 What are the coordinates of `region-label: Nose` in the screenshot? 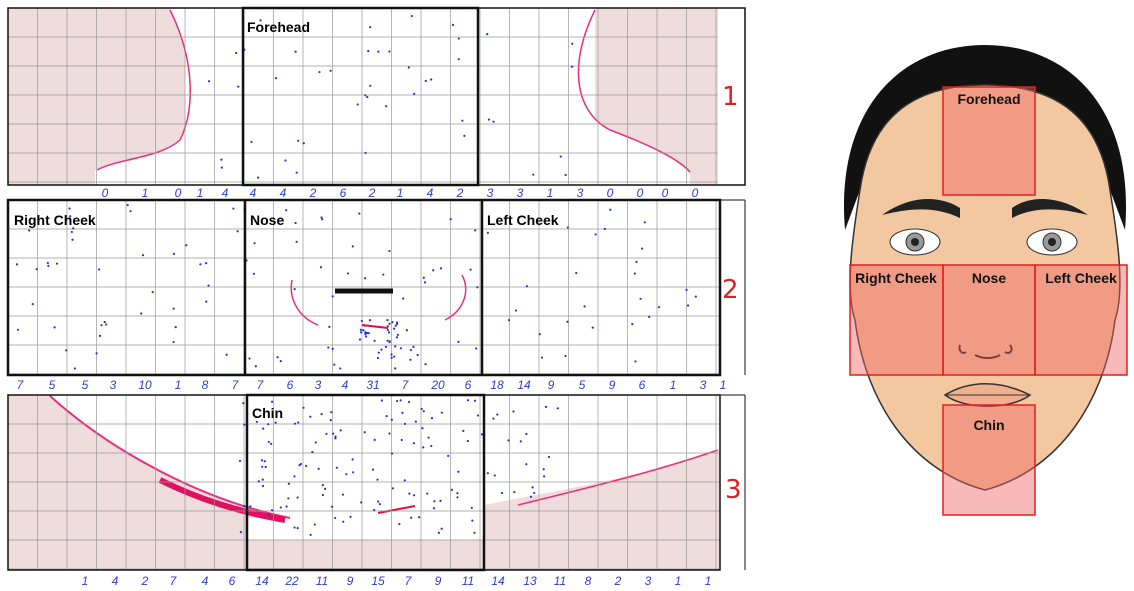 It's located at (267, 220).